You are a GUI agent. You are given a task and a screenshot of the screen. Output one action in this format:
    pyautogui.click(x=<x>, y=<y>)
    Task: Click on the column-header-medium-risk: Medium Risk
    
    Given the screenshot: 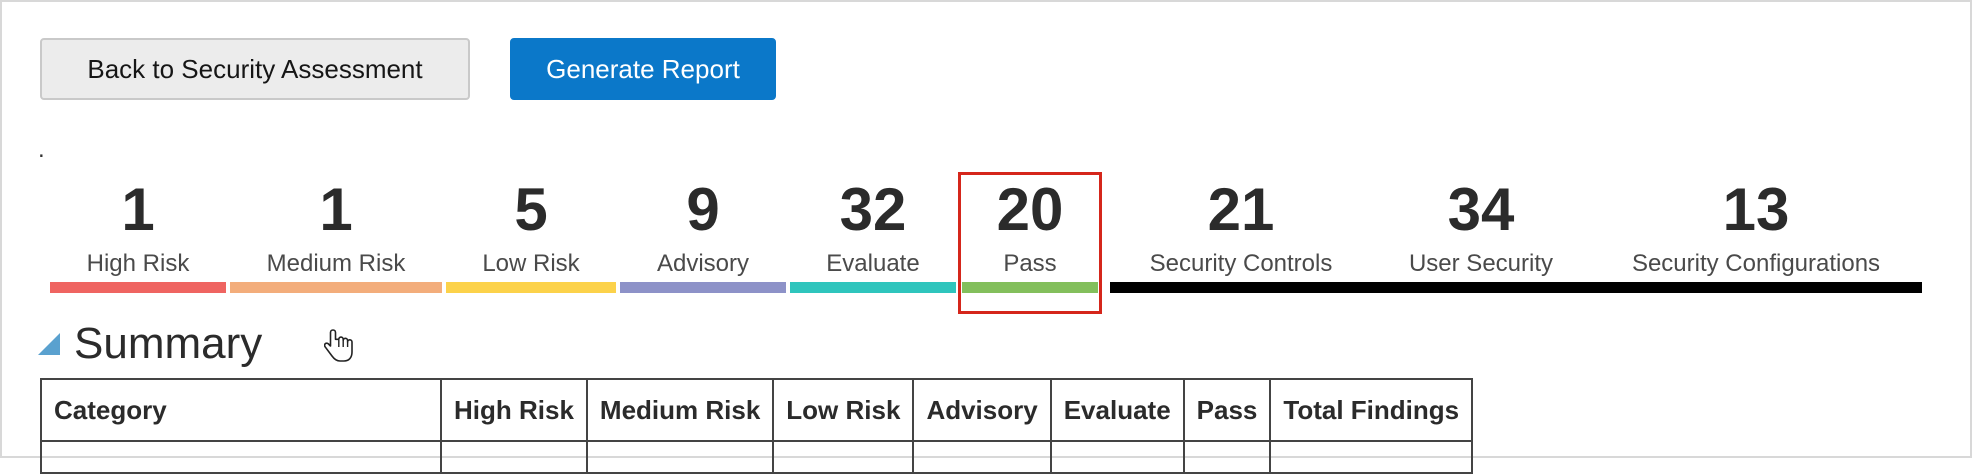 What is the action you would take?
    pyautogui.click(x=680, y=410)
    